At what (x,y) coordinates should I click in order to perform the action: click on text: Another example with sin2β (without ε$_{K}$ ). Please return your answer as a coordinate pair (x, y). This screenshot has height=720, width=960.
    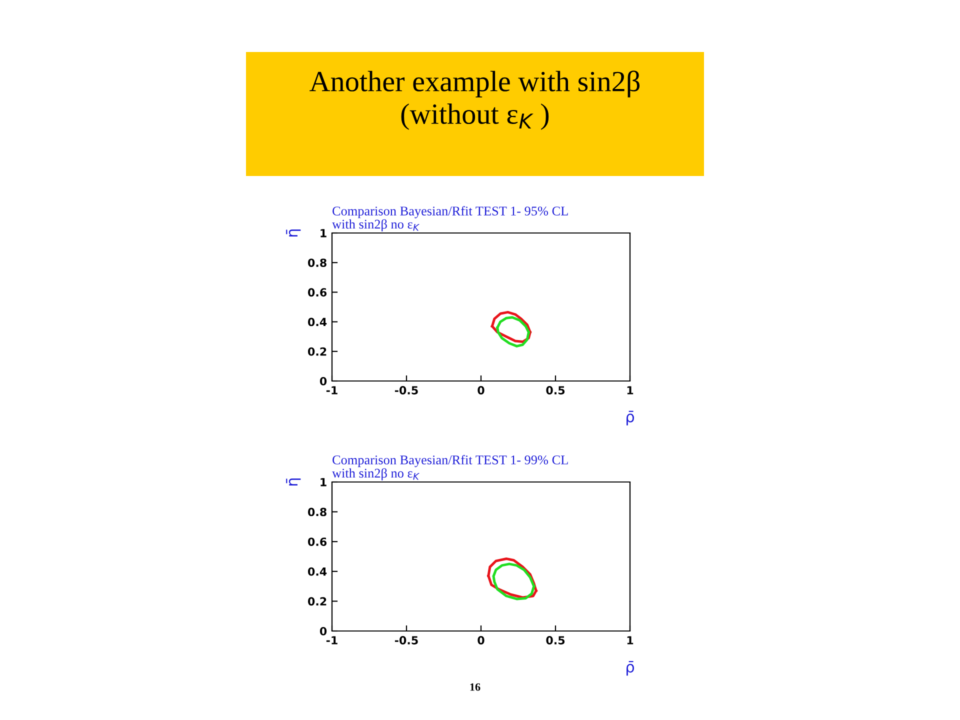
    Looking at the image, I should click on (475, 100).